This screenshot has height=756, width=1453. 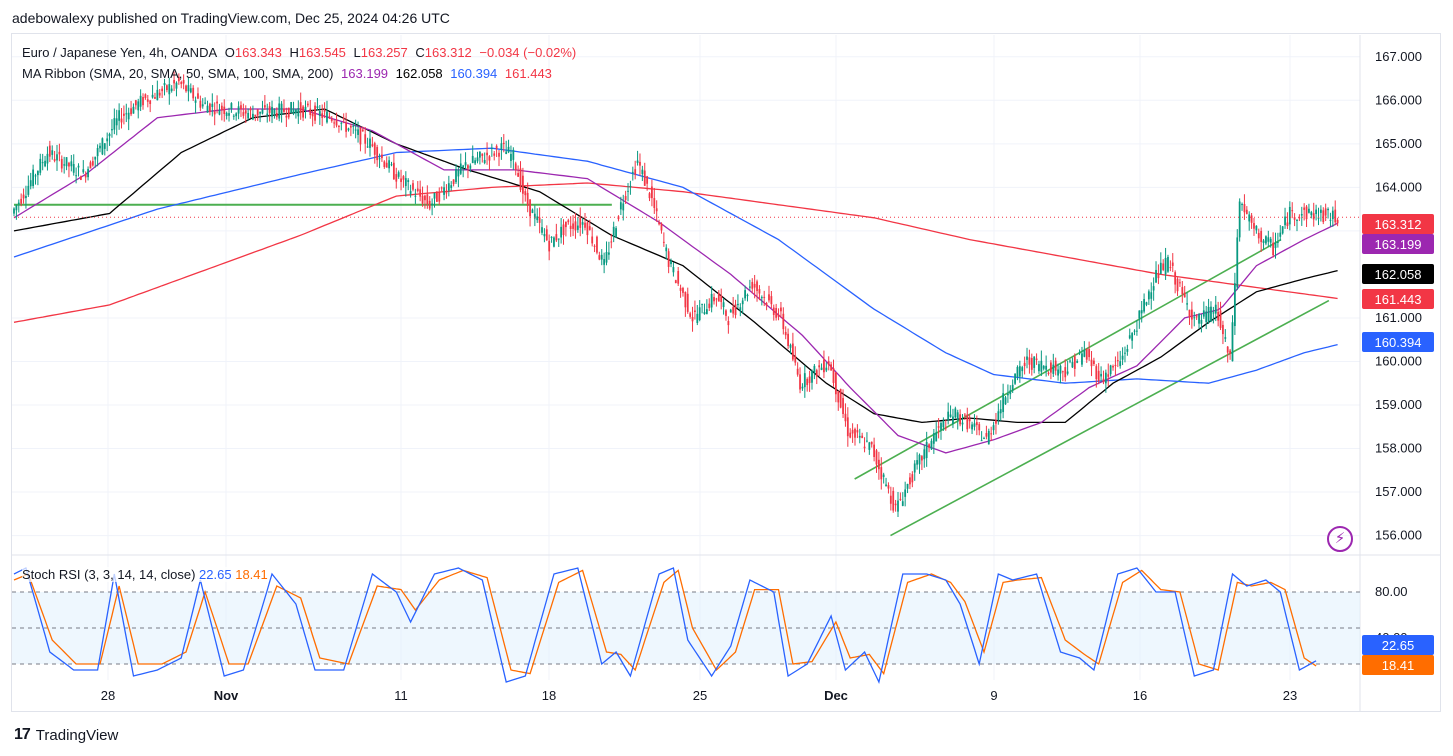 What do you see at coordinates (365, 73) in the screenshot?
I see `ma20-value: 163.199` at bounding box center [365, 73].